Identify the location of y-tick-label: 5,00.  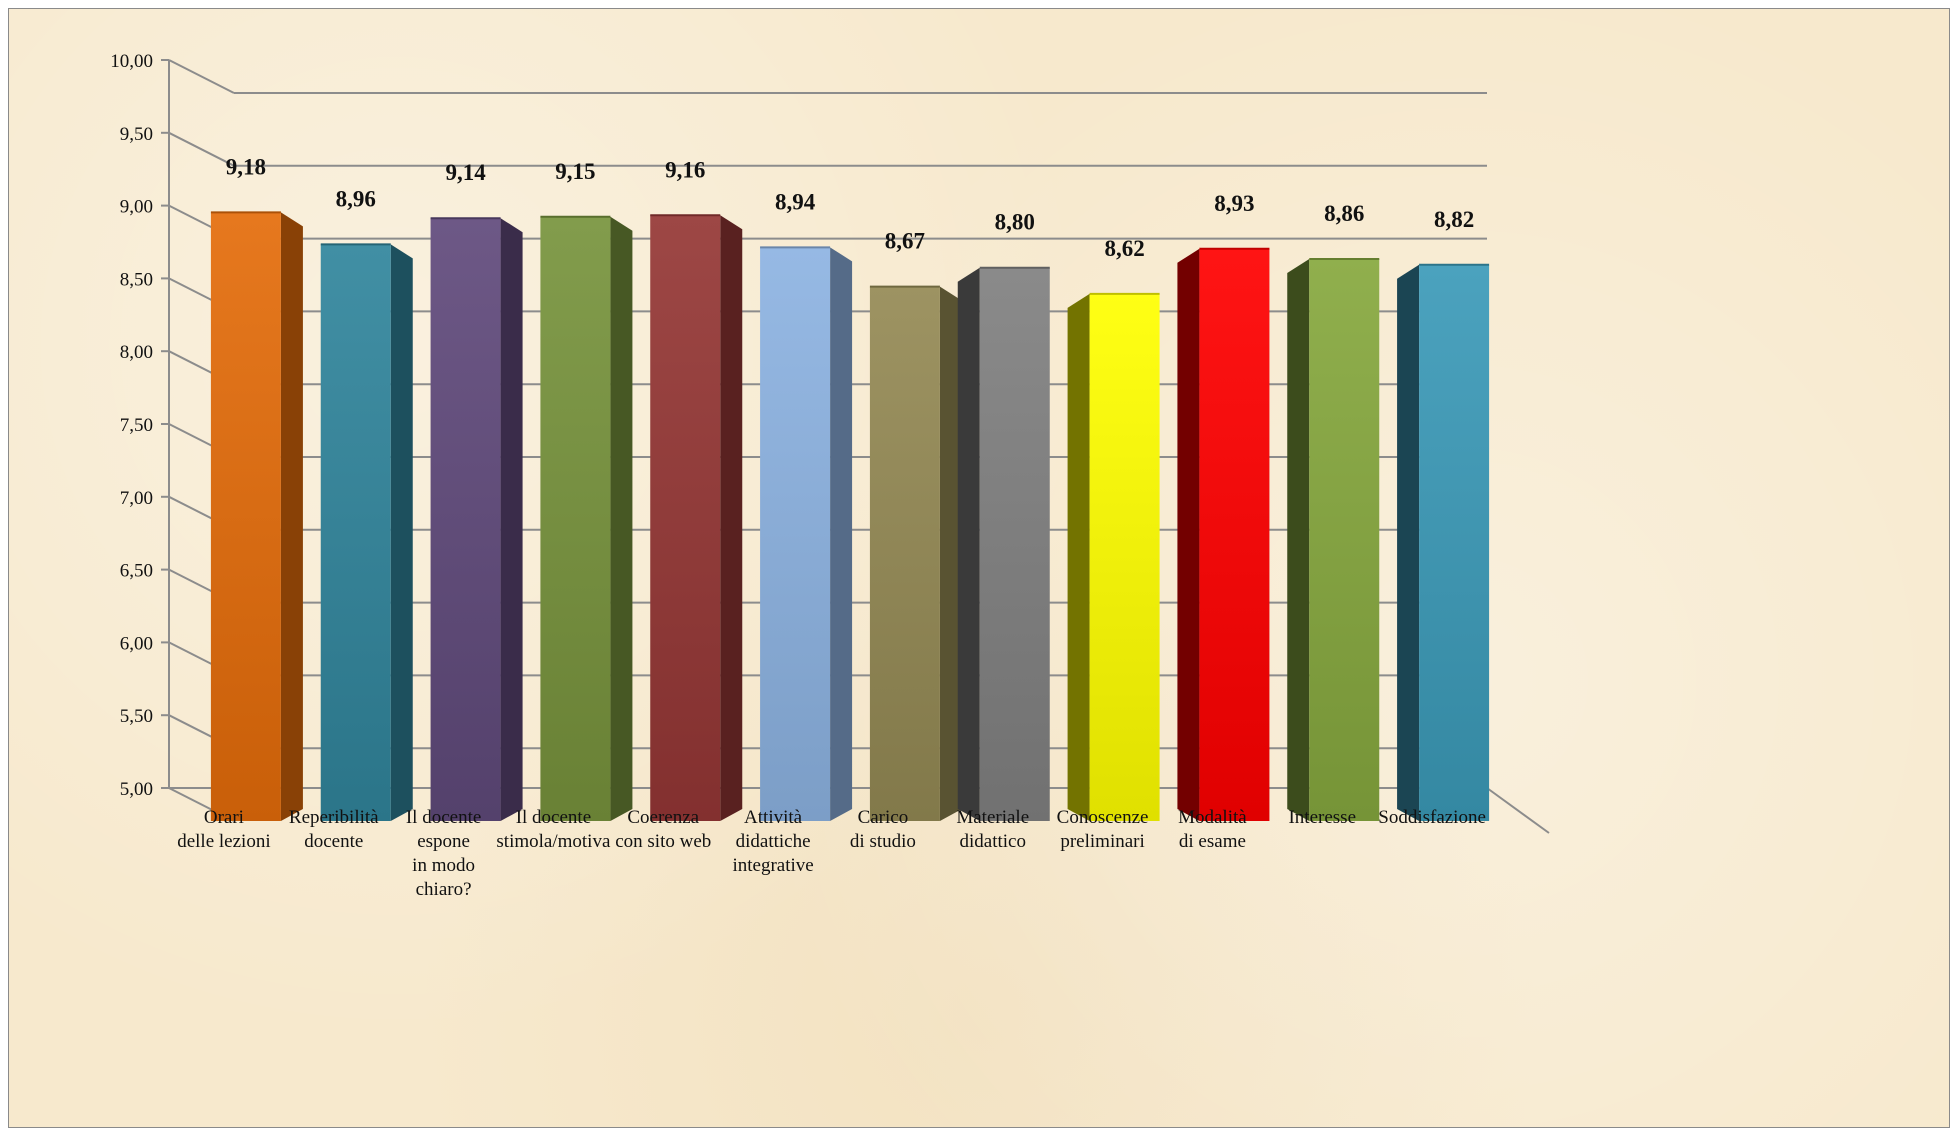
(136, 789).